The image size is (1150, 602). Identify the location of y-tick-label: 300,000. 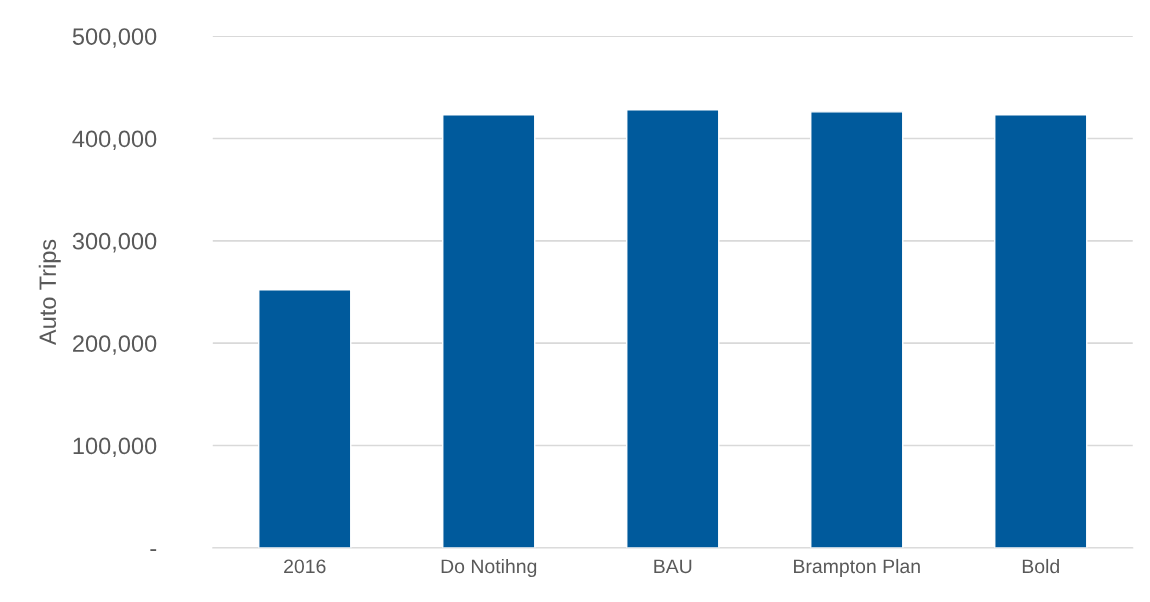
(114, 242).